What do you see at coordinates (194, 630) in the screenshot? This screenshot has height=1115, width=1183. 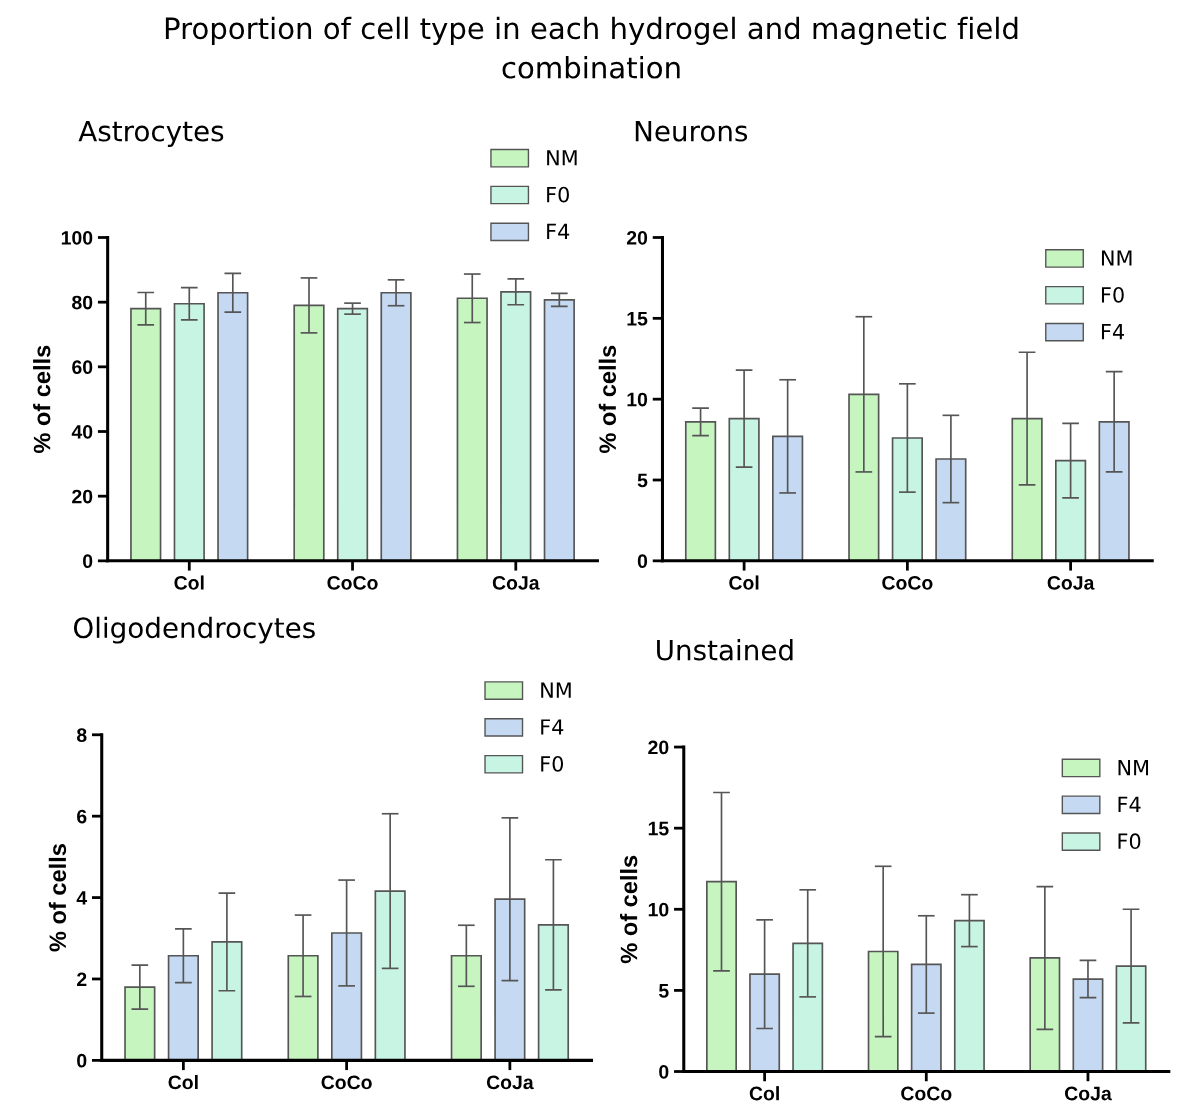 I see `chart-title: Oligodendrocytes` at bounding box center [194, 630].